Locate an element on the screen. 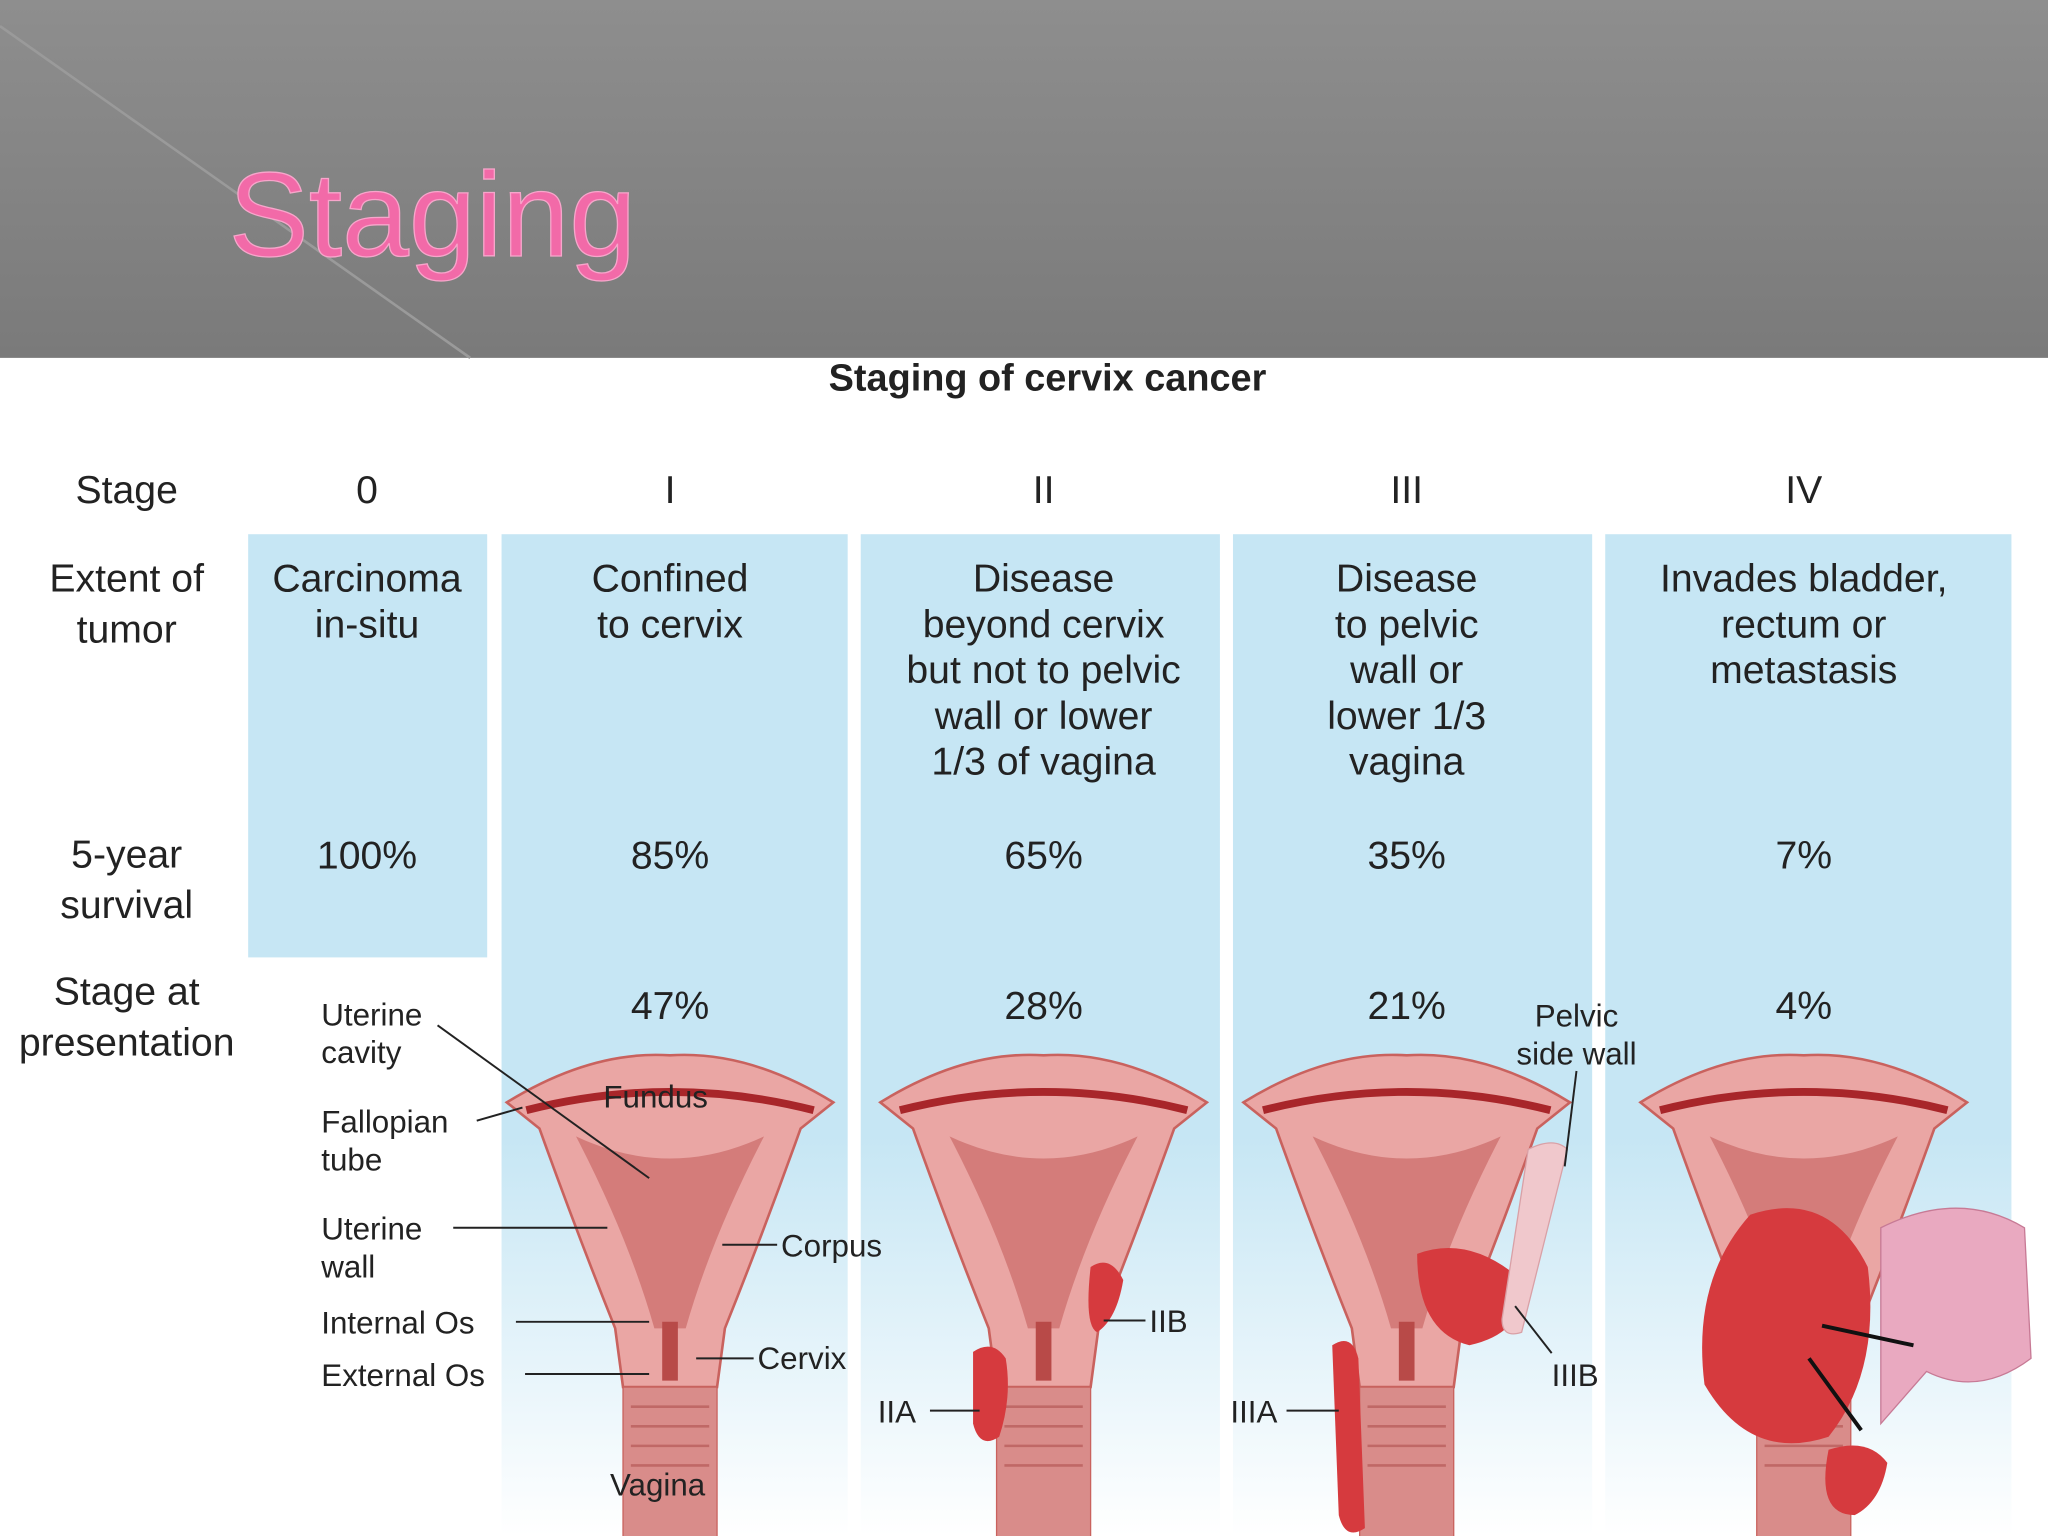 The height and width of the screenshot is (1536, 2048). pelvic-wall-illustration is located at coordinates (1535, 1238).